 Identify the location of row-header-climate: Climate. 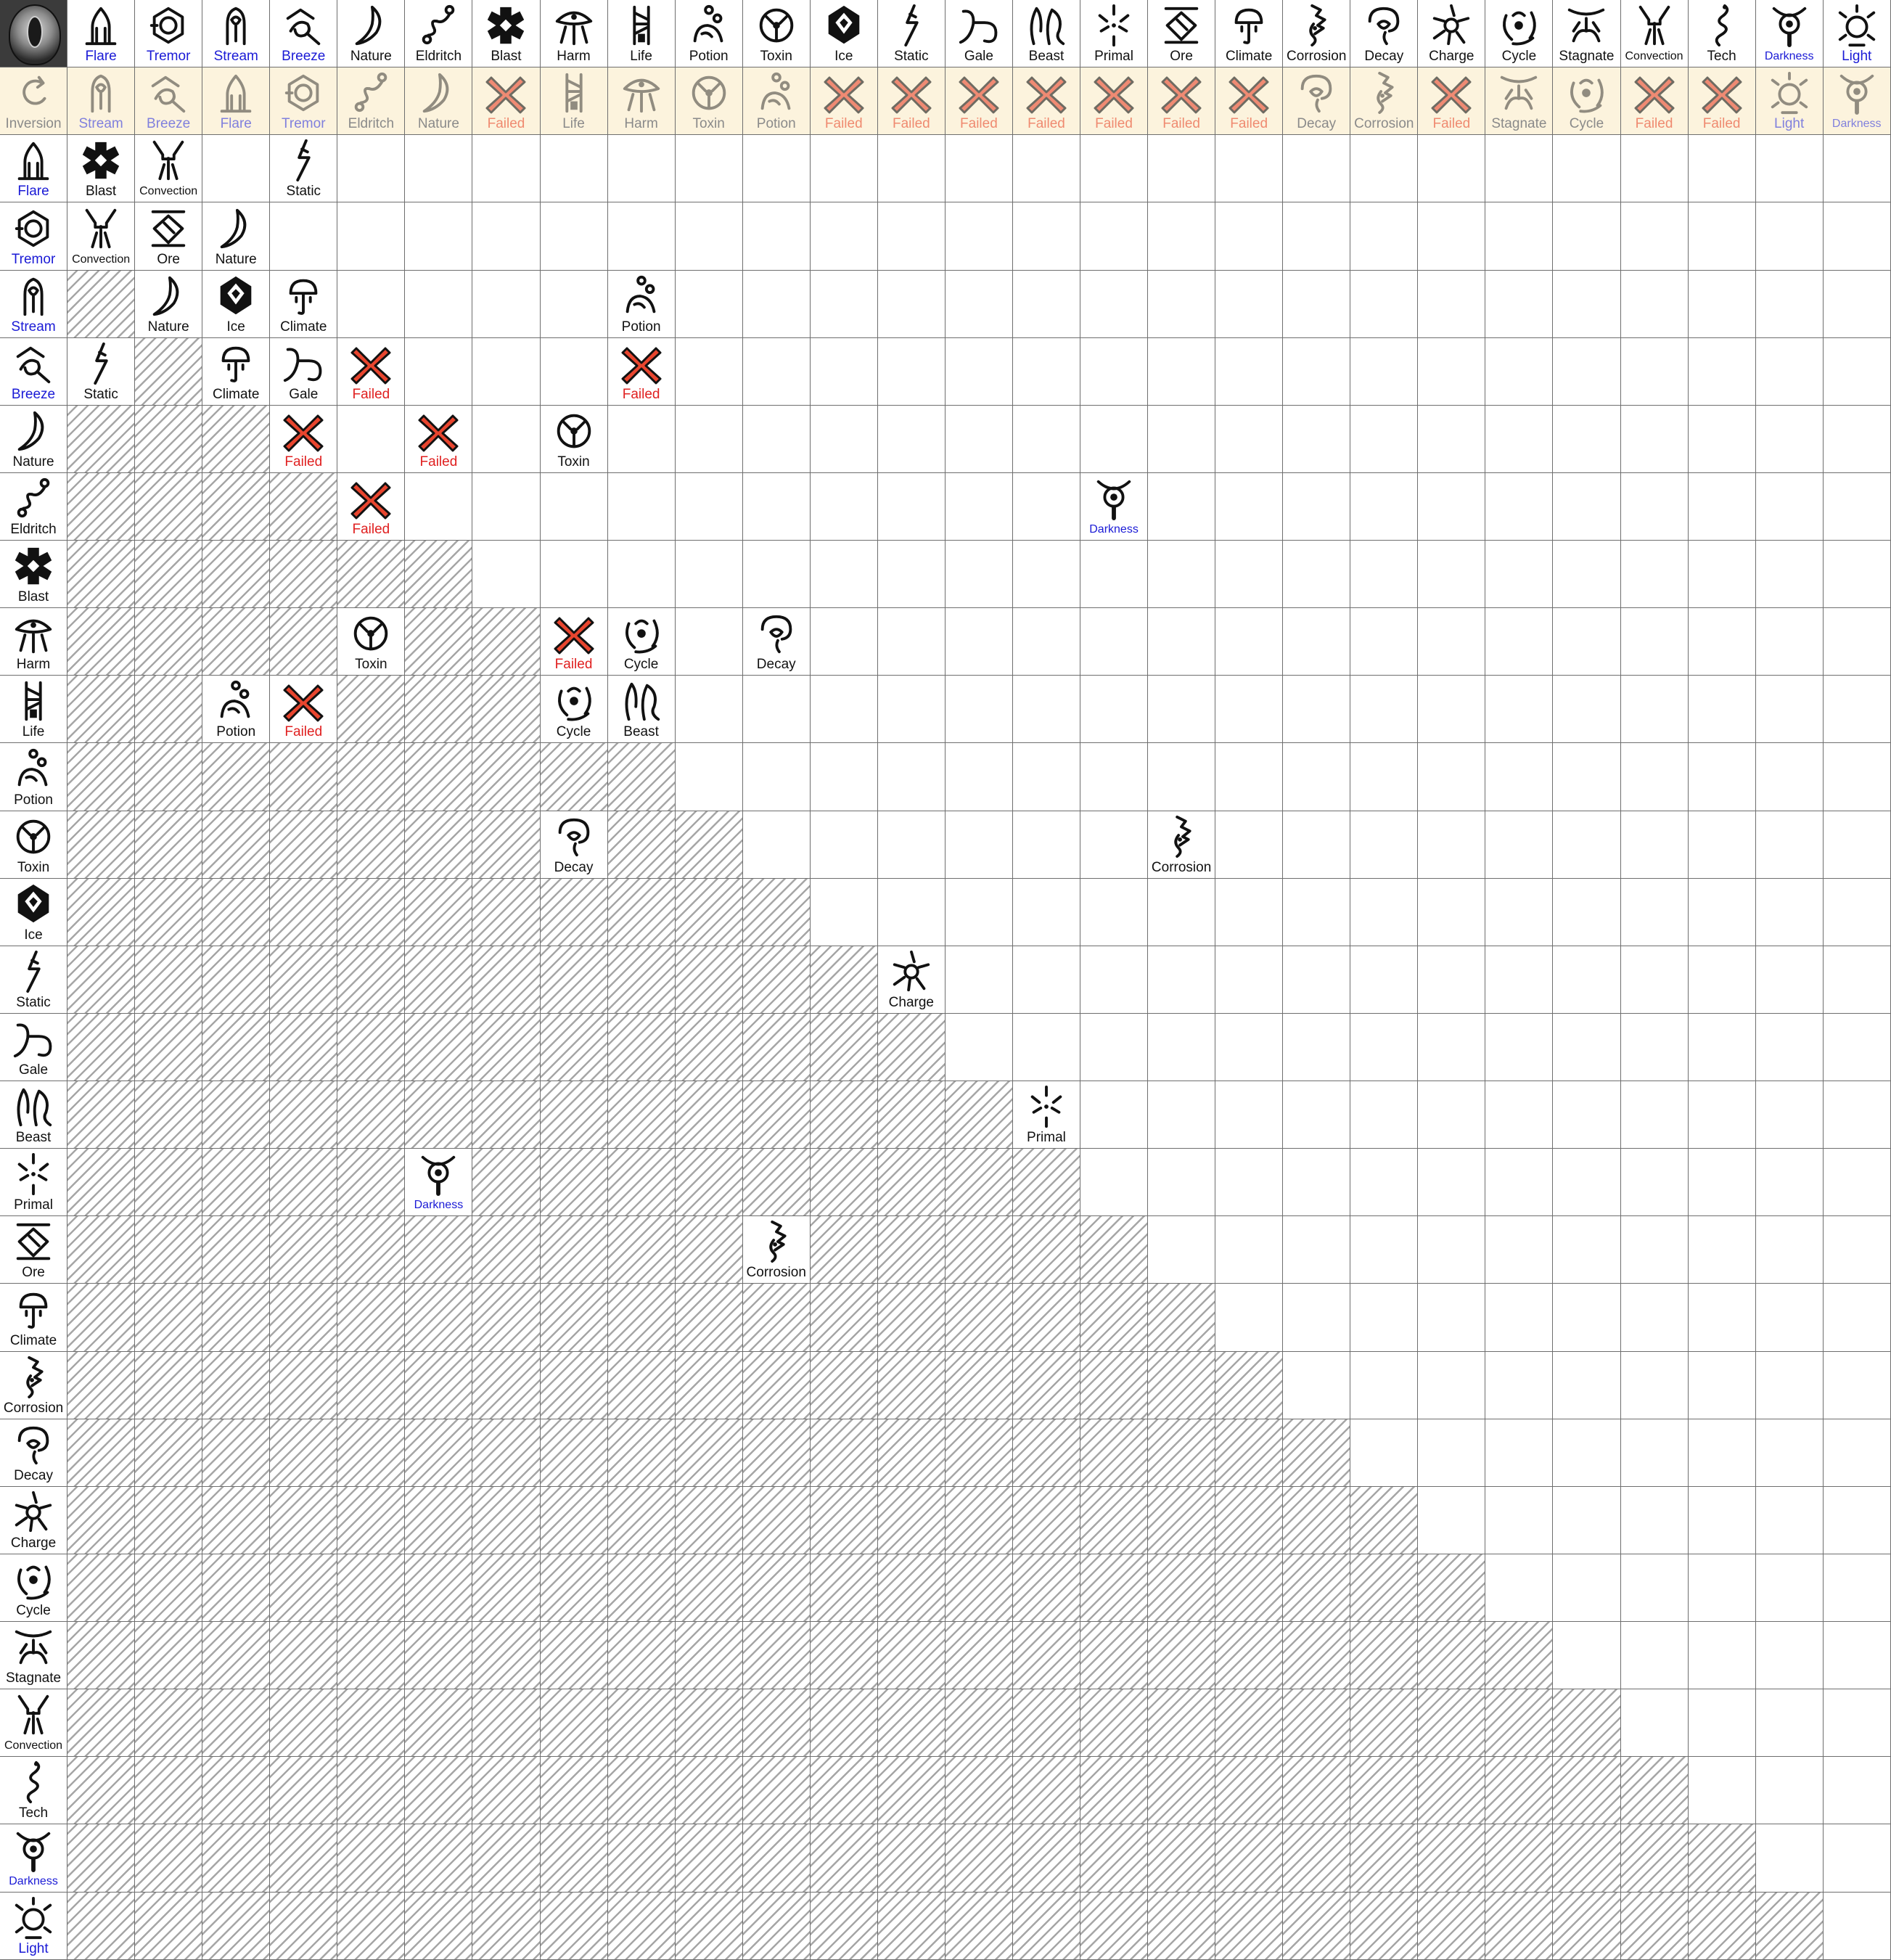
(34, 1318).